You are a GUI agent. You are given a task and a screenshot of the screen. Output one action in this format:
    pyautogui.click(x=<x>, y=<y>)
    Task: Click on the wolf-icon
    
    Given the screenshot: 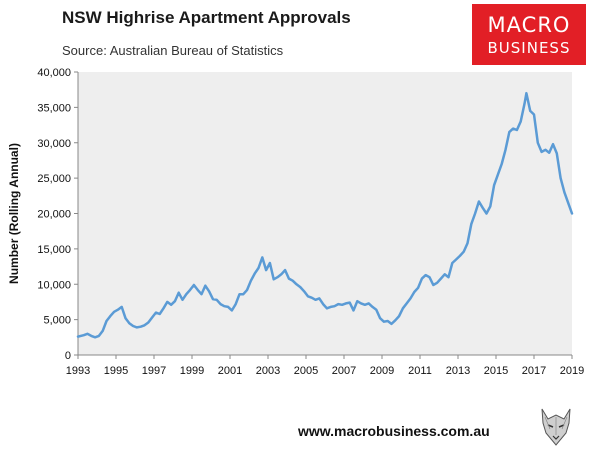 What is the action you would take?
    pyautogui.click(x=556, y=427)
    